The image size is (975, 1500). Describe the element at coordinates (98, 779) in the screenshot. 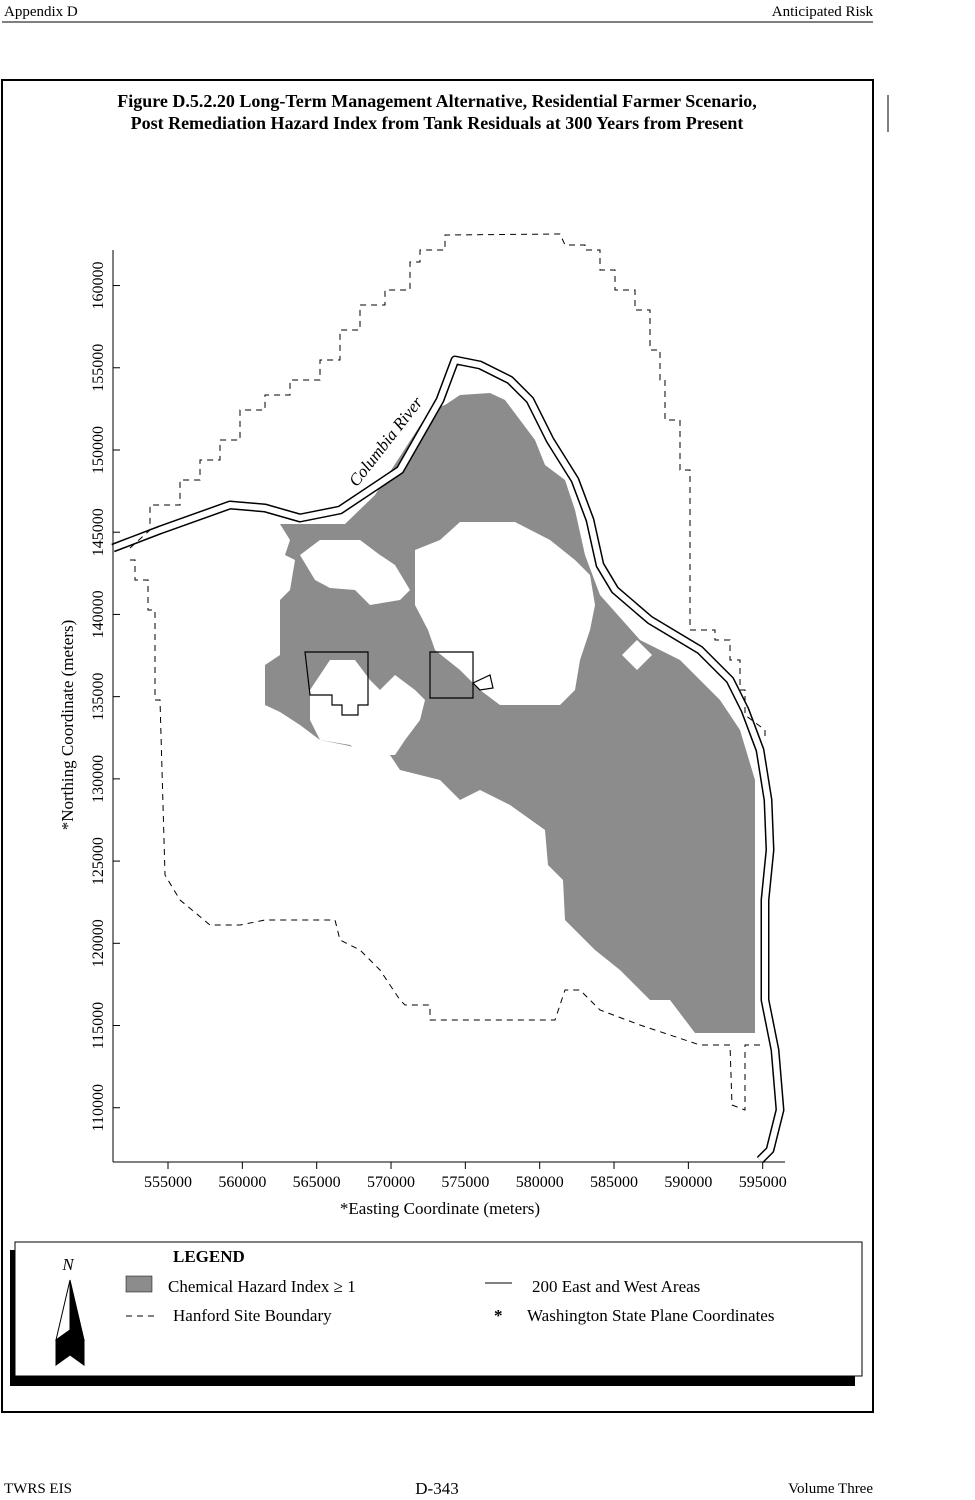

I see `y-tick-label: 130000` at that location.